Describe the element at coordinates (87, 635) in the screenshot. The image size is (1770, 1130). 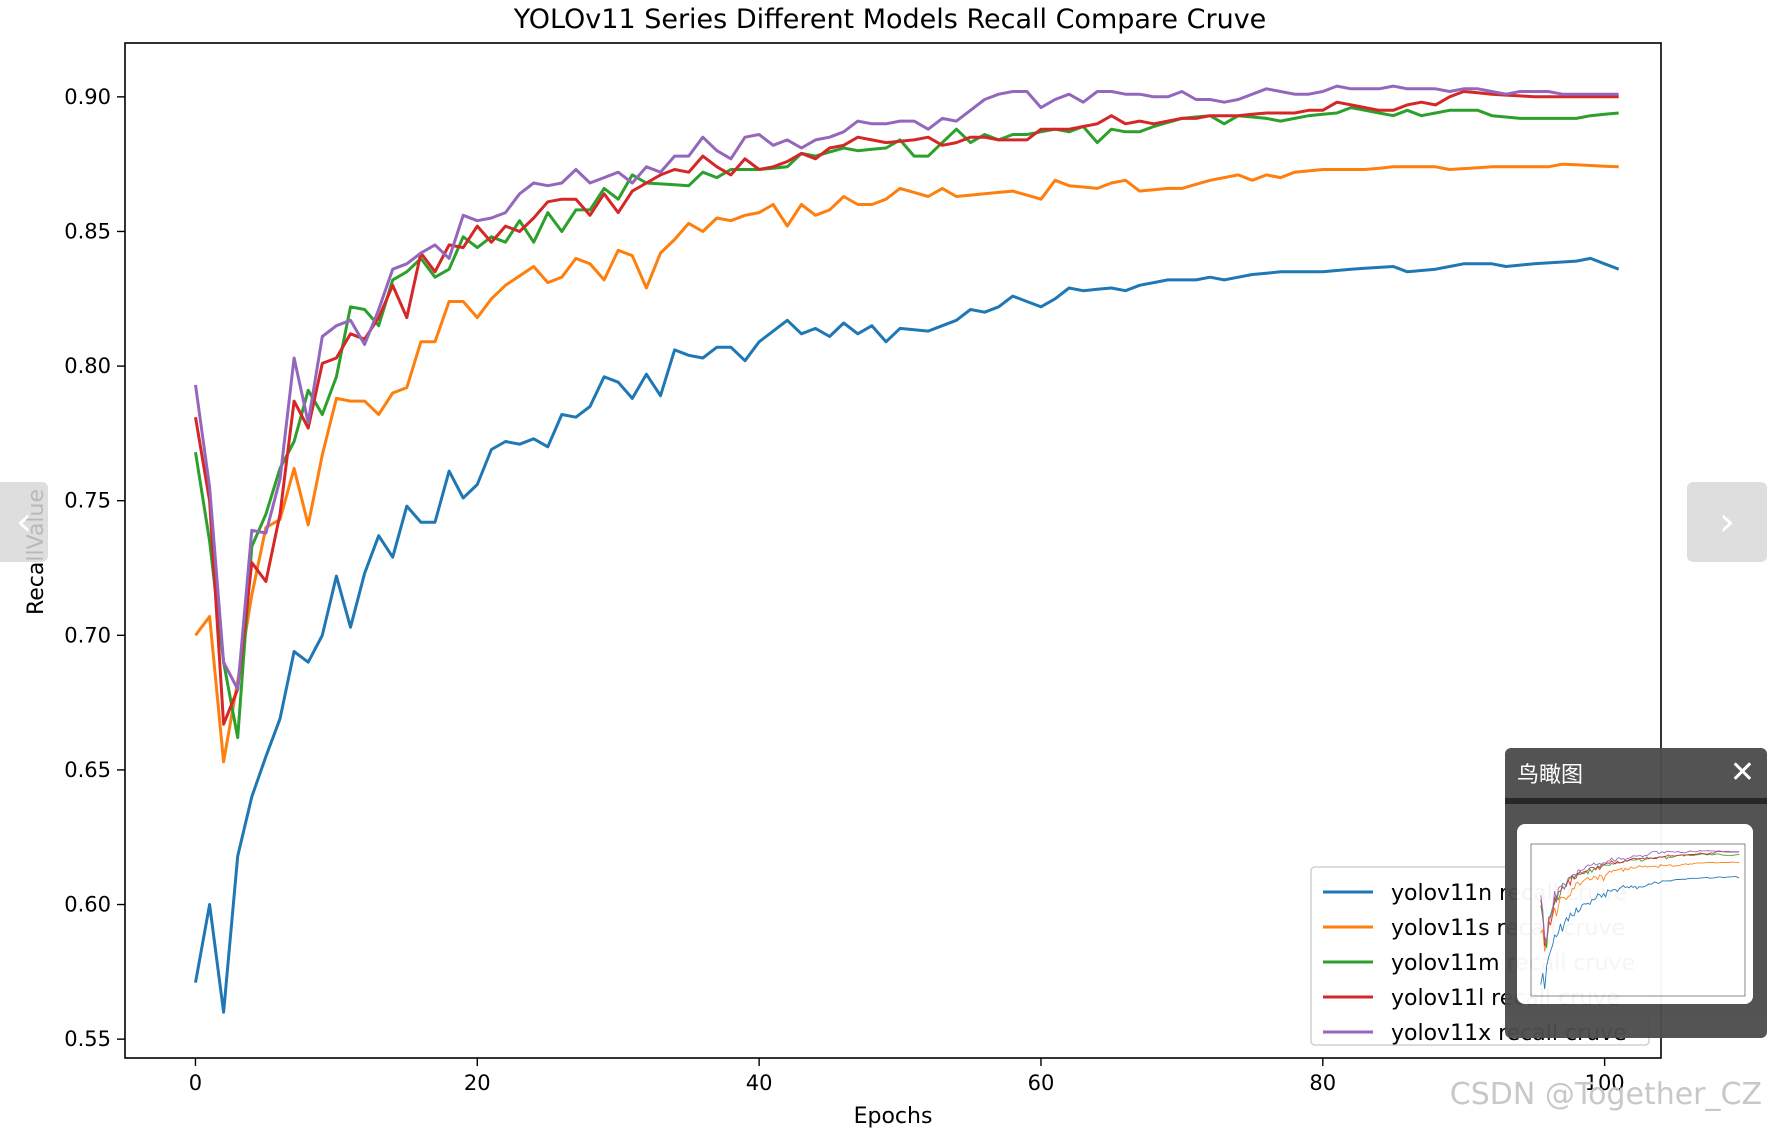
I see `y-tick-label: 0.70` at that location.